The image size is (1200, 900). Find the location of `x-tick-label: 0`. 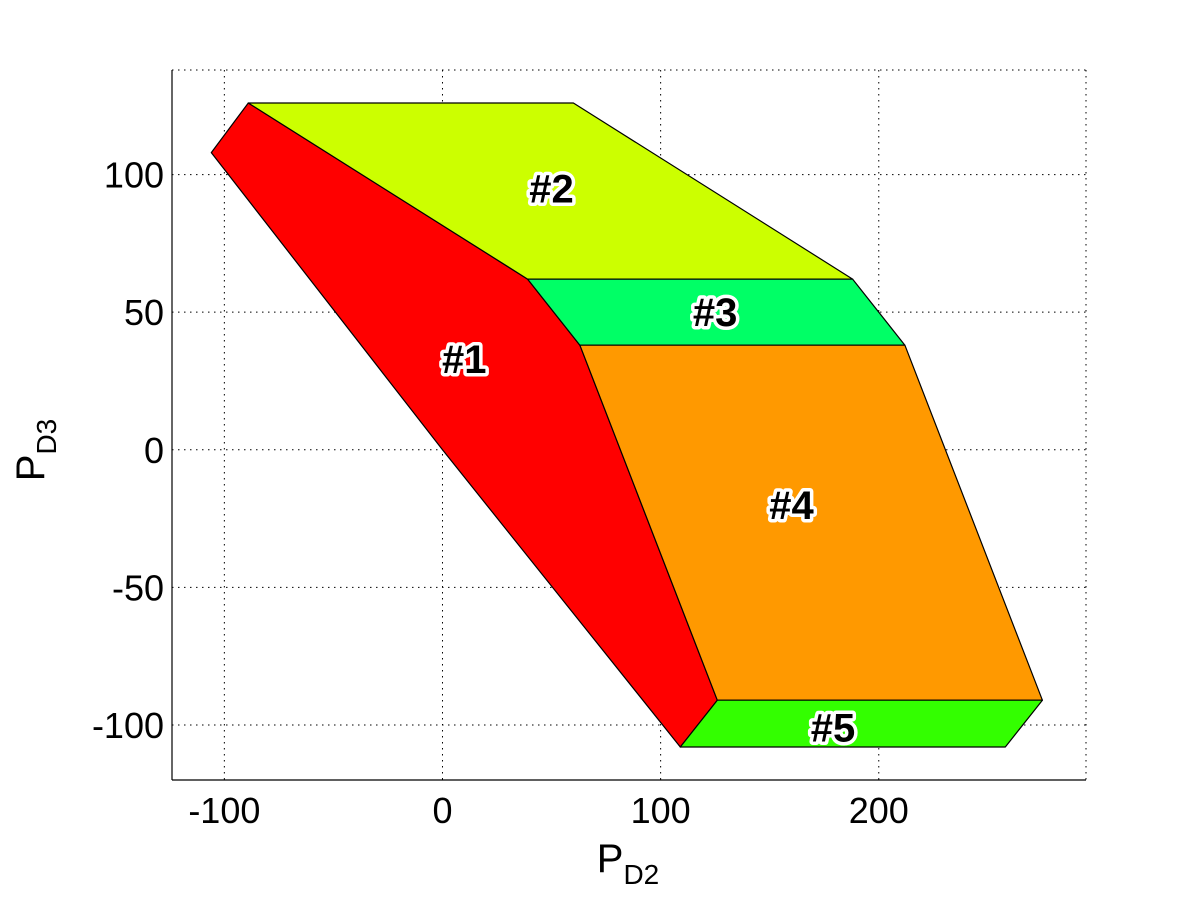

x-tick-label: 0 is located at coordinates (442, 810).